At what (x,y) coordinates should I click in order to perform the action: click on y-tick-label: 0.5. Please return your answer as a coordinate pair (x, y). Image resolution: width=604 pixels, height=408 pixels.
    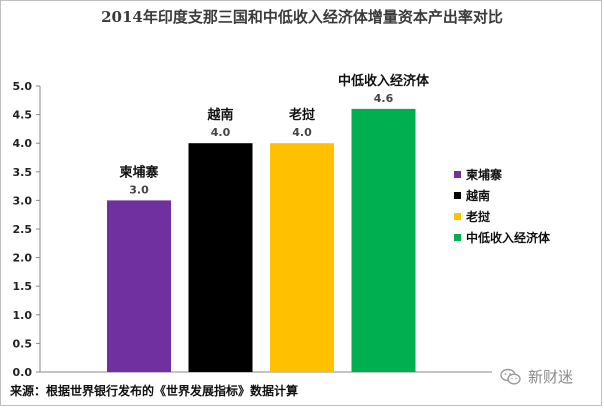
    Looking at the image, I should click on (23, 343).